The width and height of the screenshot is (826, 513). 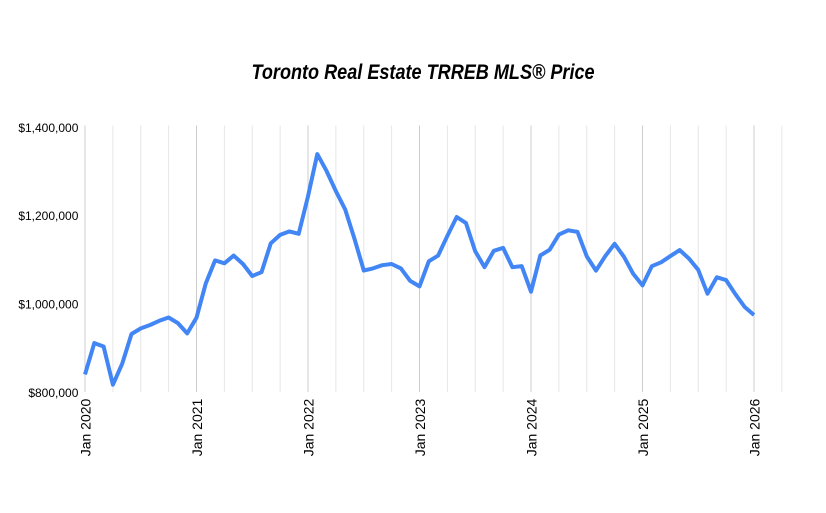 What do you see at coordinates (86, 427) in the screenshot?
I see `svg-text: Jan 2020` at bounding box center [86, 427].